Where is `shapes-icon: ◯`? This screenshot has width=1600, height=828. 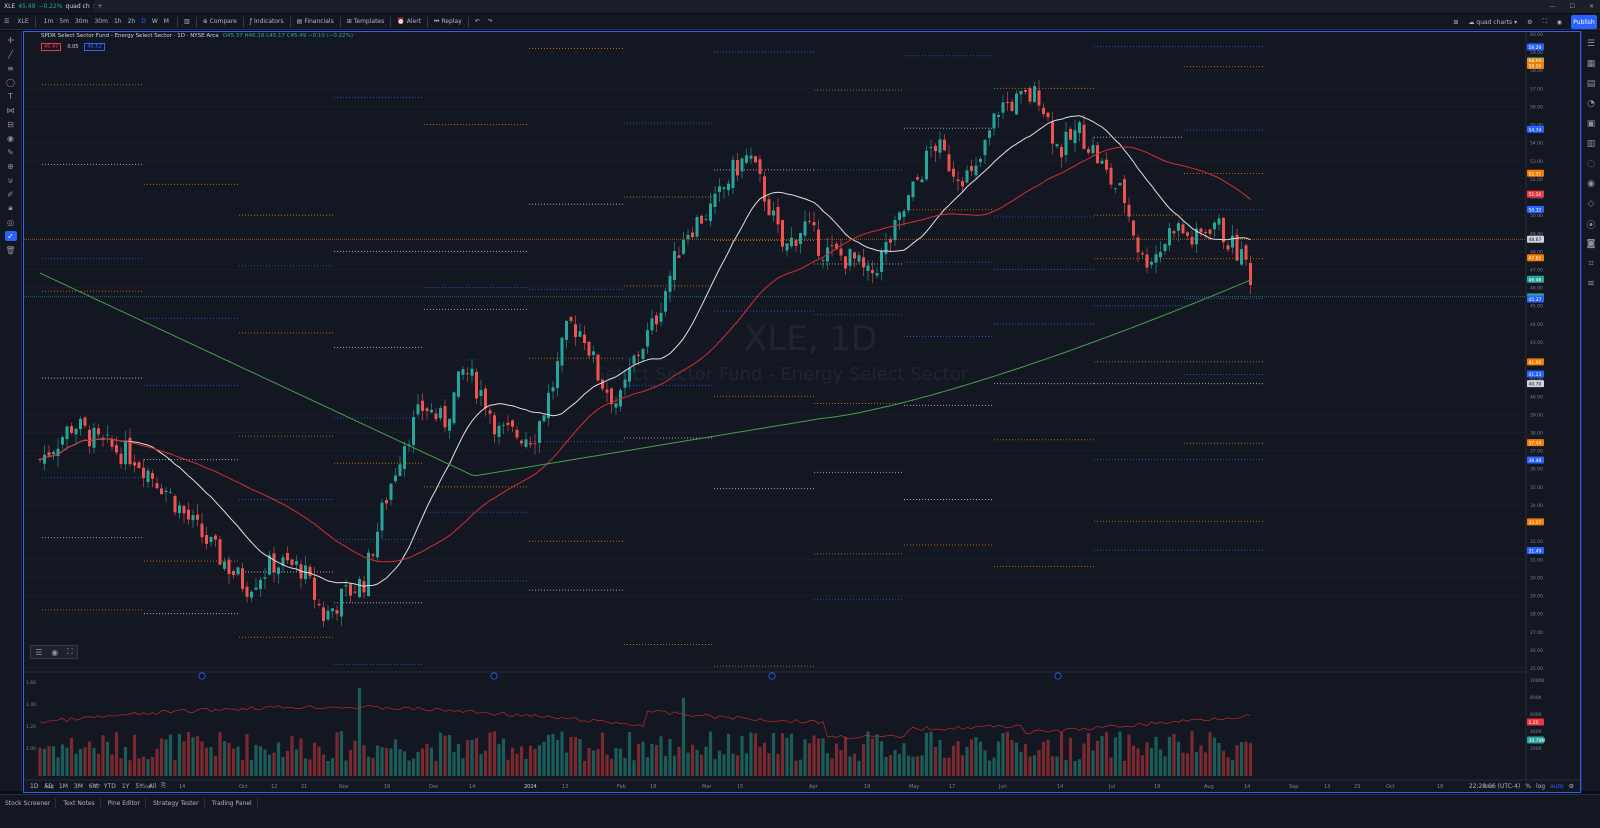 shapes-icon: ◯ is located at coordinates (10, 82).